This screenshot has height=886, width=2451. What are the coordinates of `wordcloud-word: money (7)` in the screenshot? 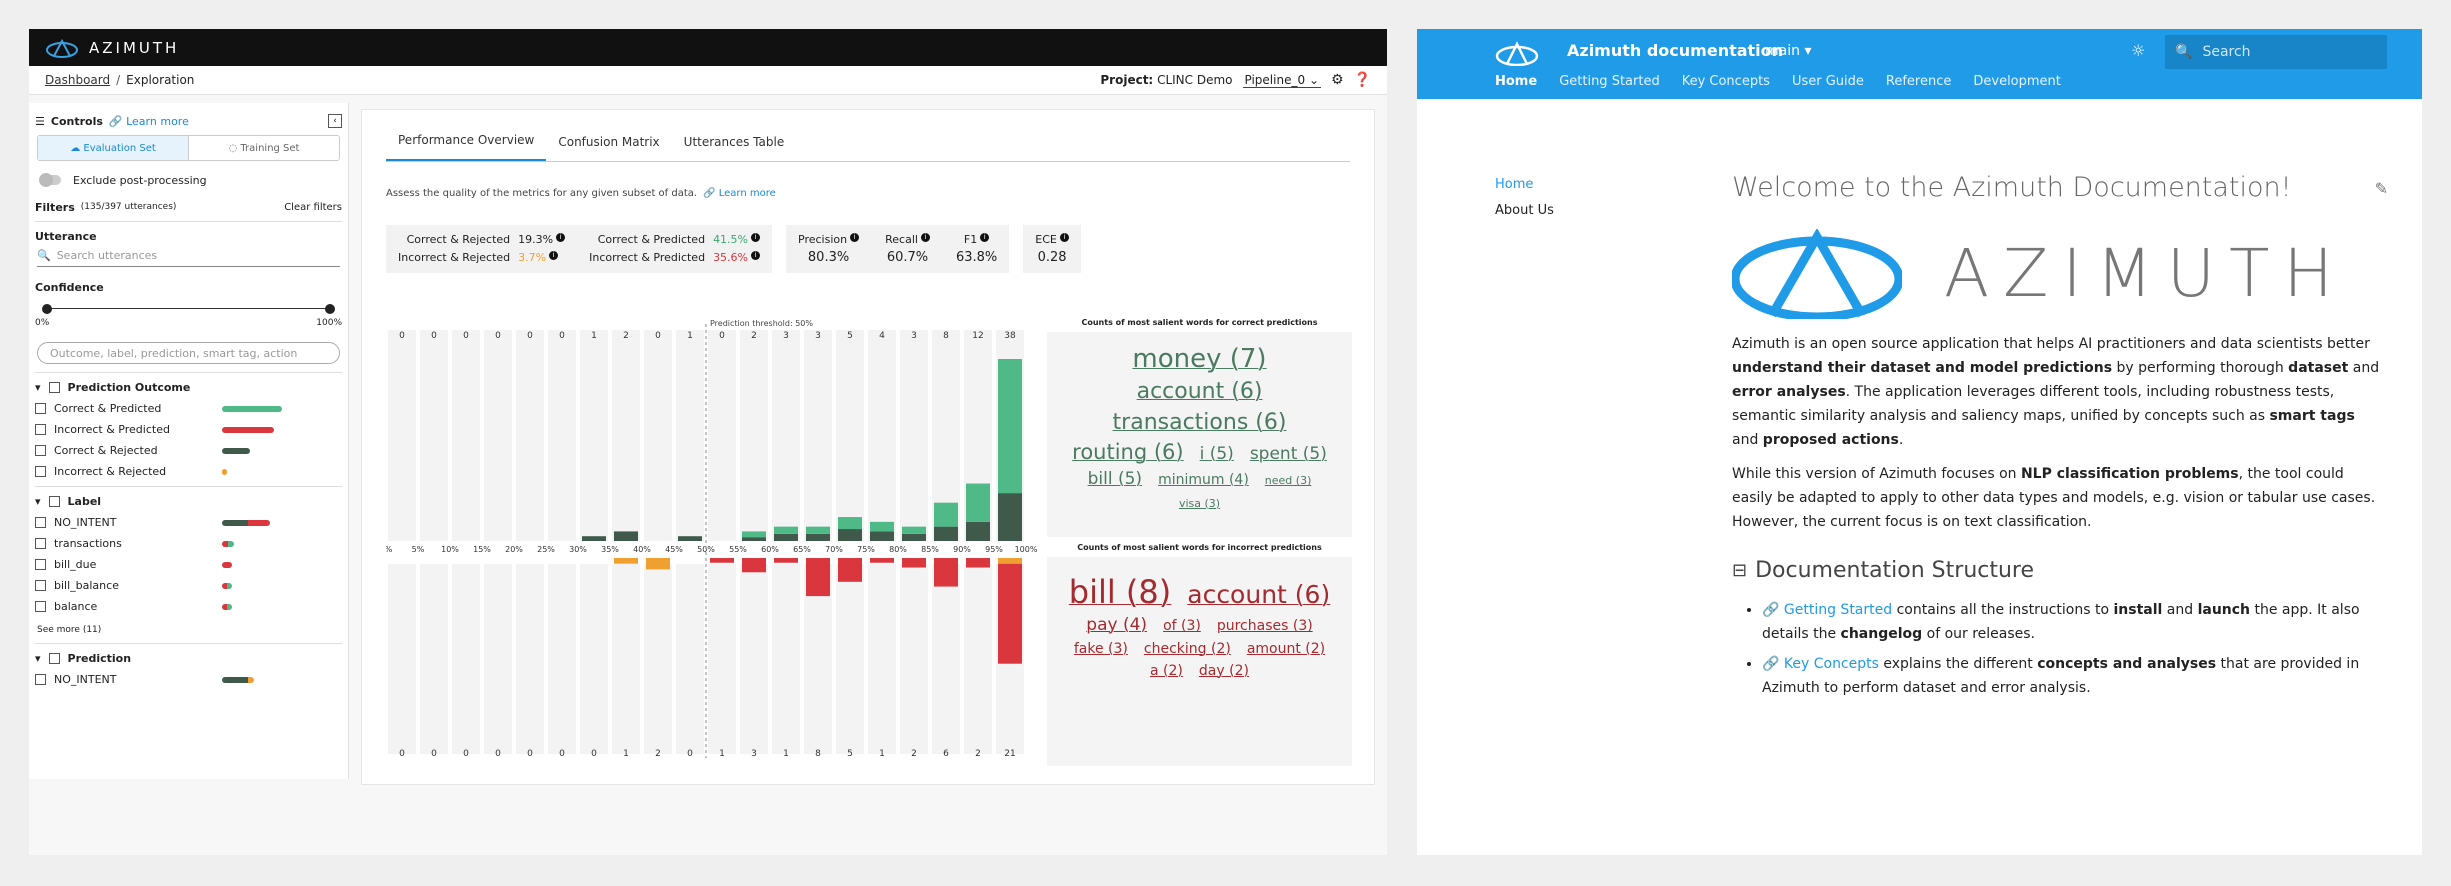 It's located at (1199, 359).